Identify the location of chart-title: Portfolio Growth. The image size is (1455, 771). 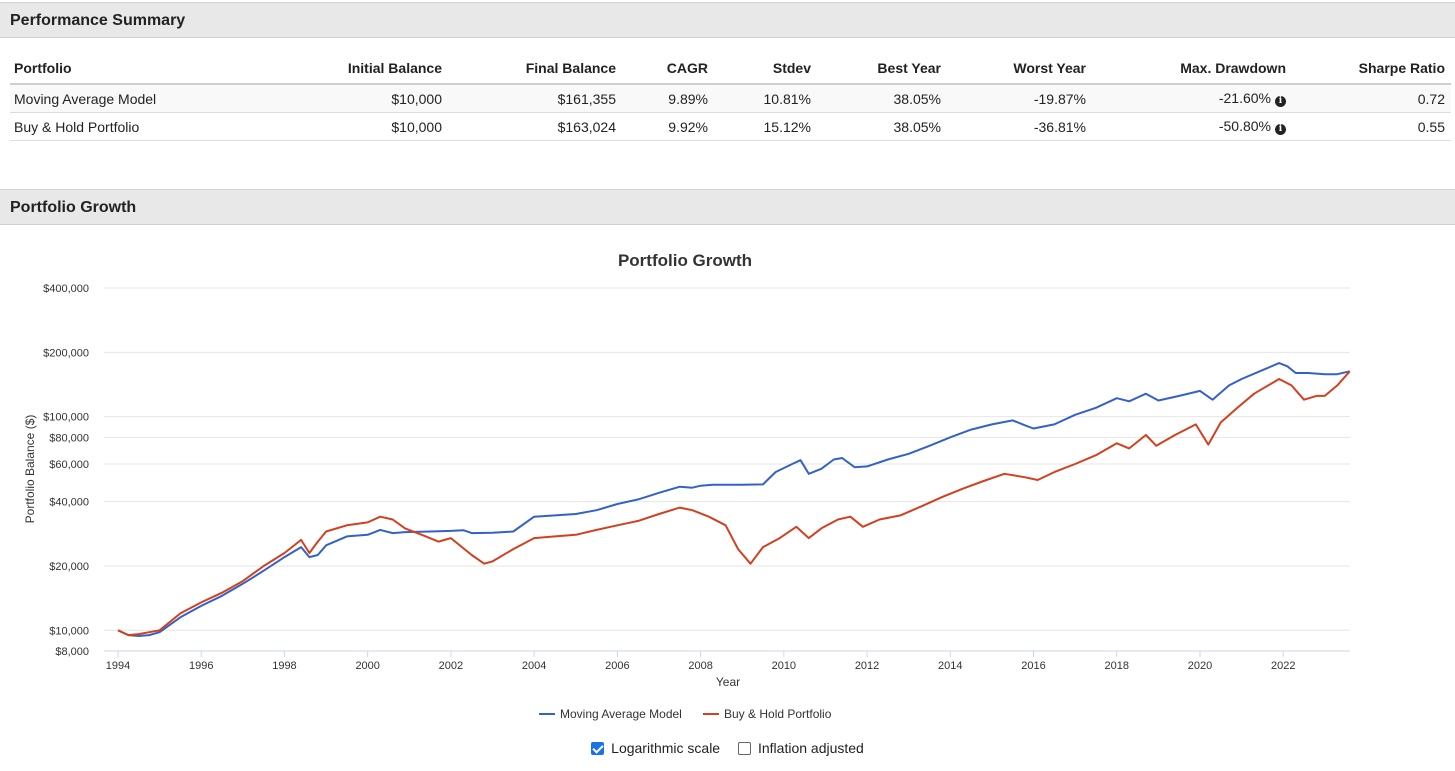
(685, 260).